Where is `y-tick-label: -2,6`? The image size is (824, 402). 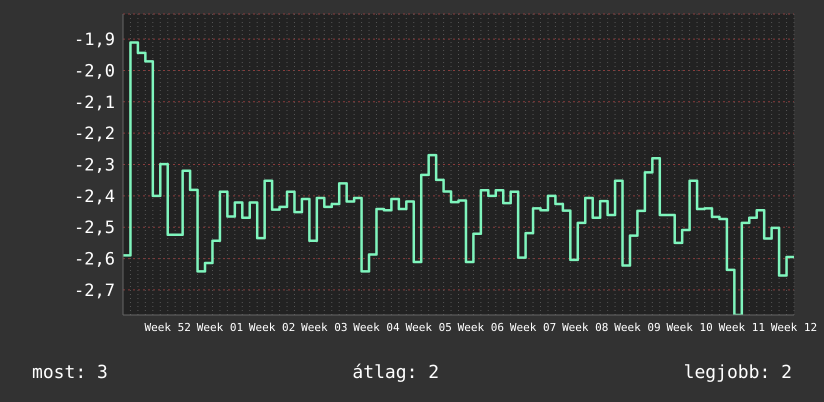
y-tick-label: -2,6 is located at coordinates (94, 260).